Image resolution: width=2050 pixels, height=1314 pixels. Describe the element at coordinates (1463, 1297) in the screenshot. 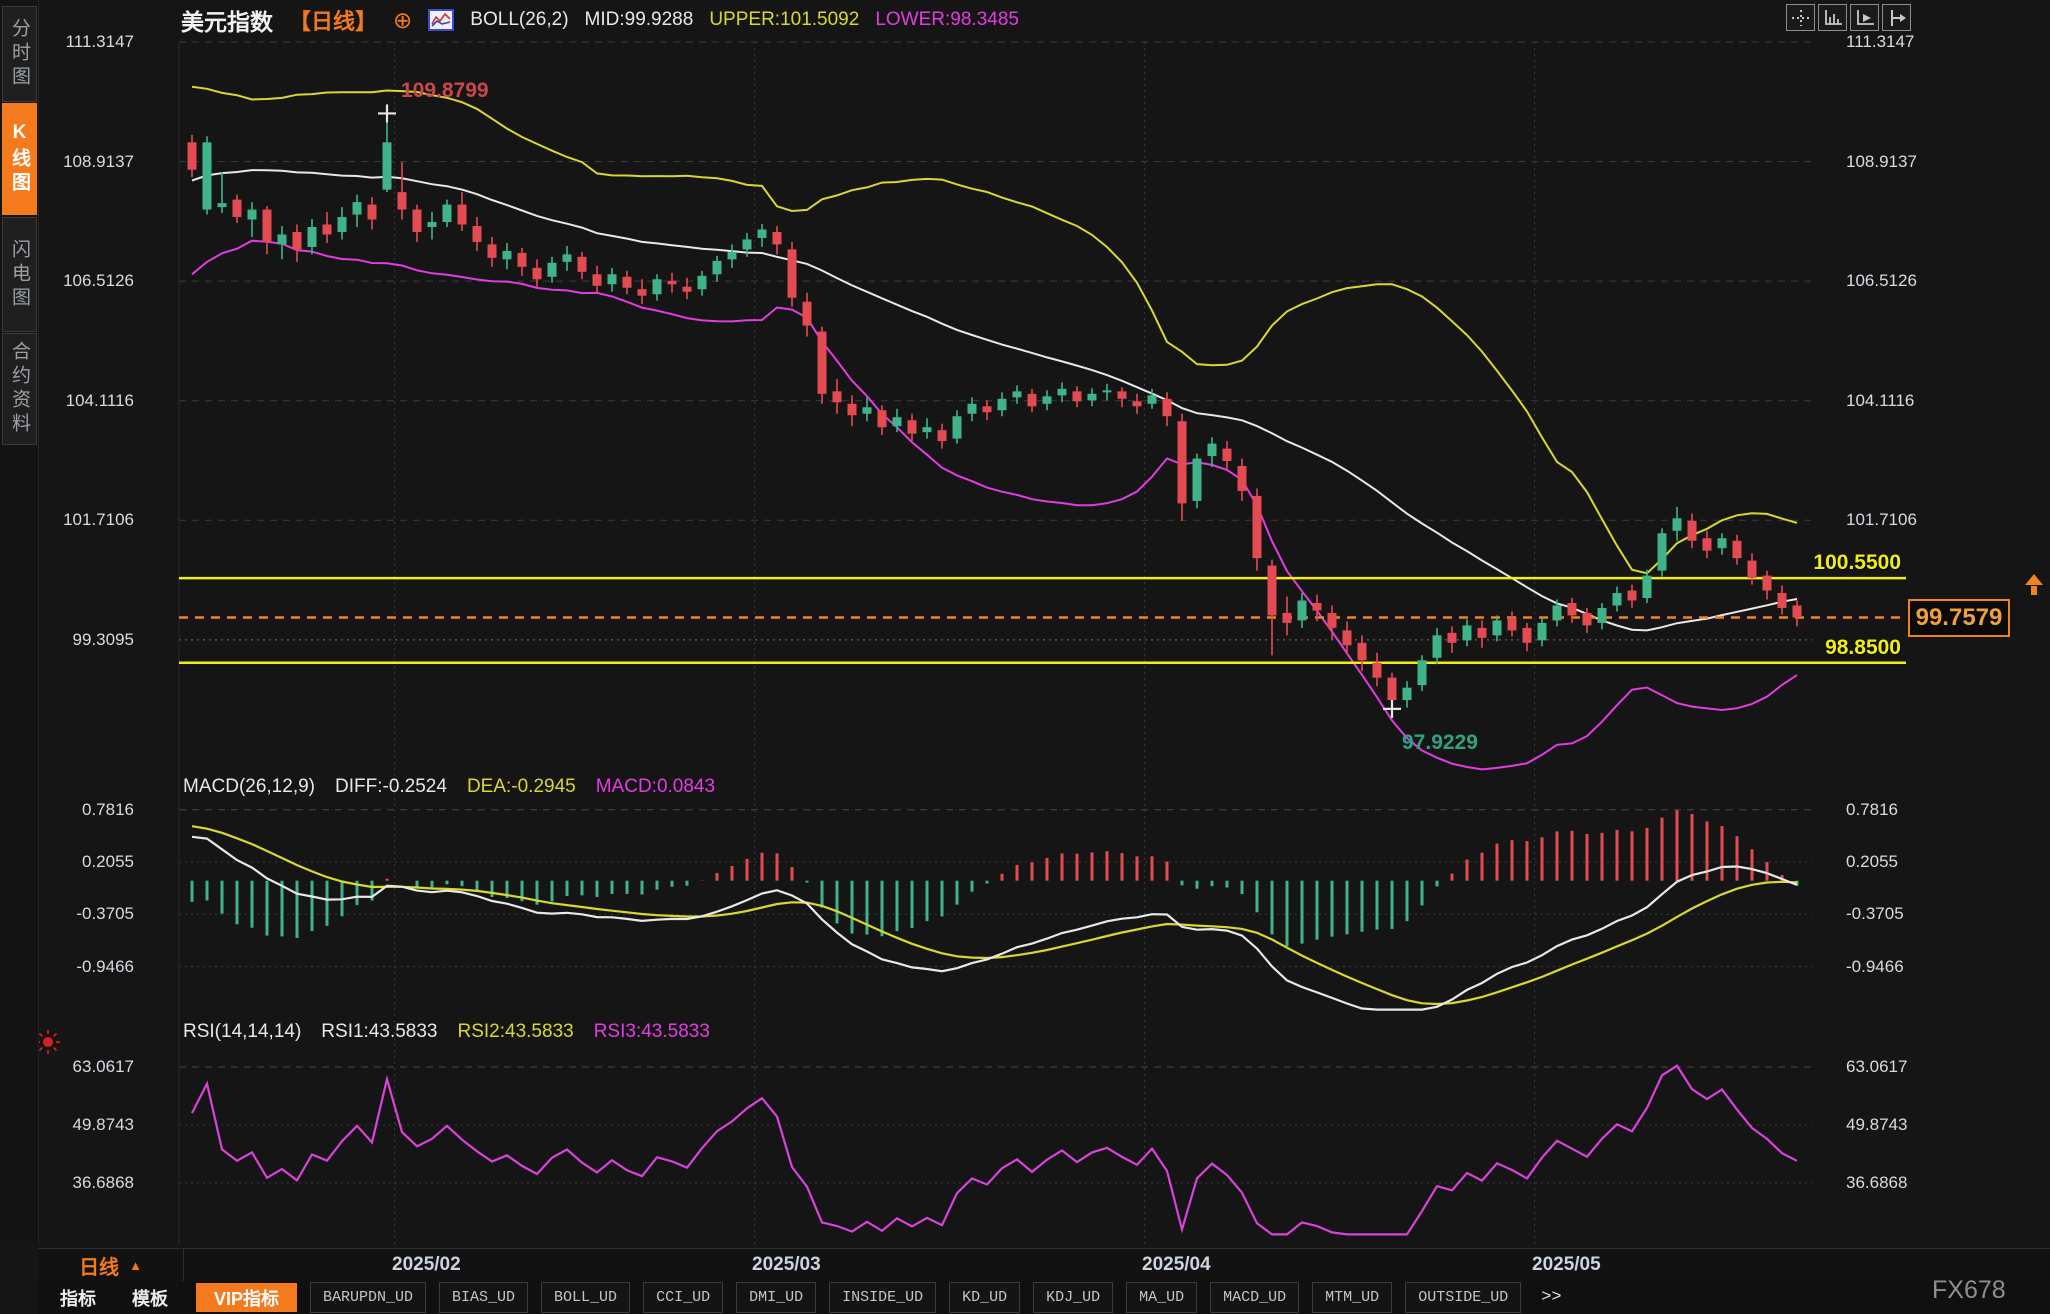

I see `bottom-tab-15: OUTSIDE_UD` at that location.